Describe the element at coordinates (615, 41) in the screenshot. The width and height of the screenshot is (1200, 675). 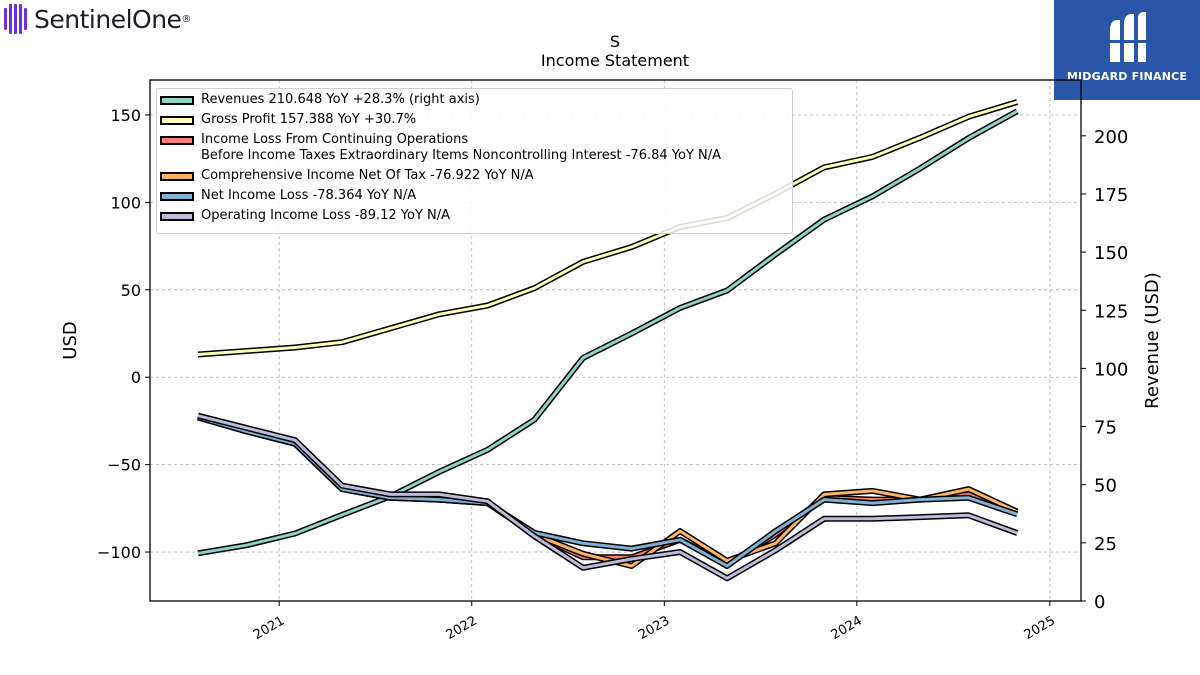
I see `chart-title: S` at that location.